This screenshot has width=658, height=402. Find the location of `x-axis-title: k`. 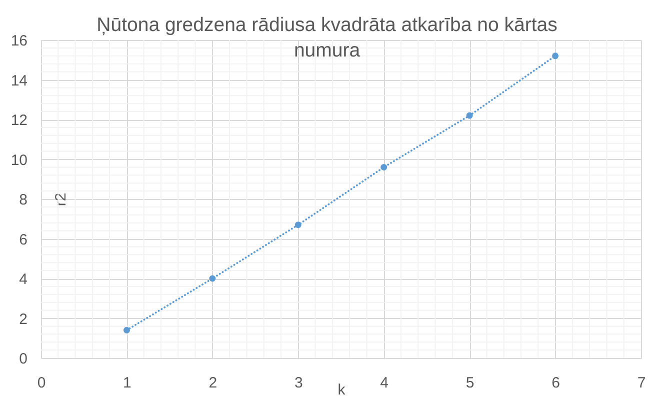

x-axis-title: k is located at coordinates (342, 390).